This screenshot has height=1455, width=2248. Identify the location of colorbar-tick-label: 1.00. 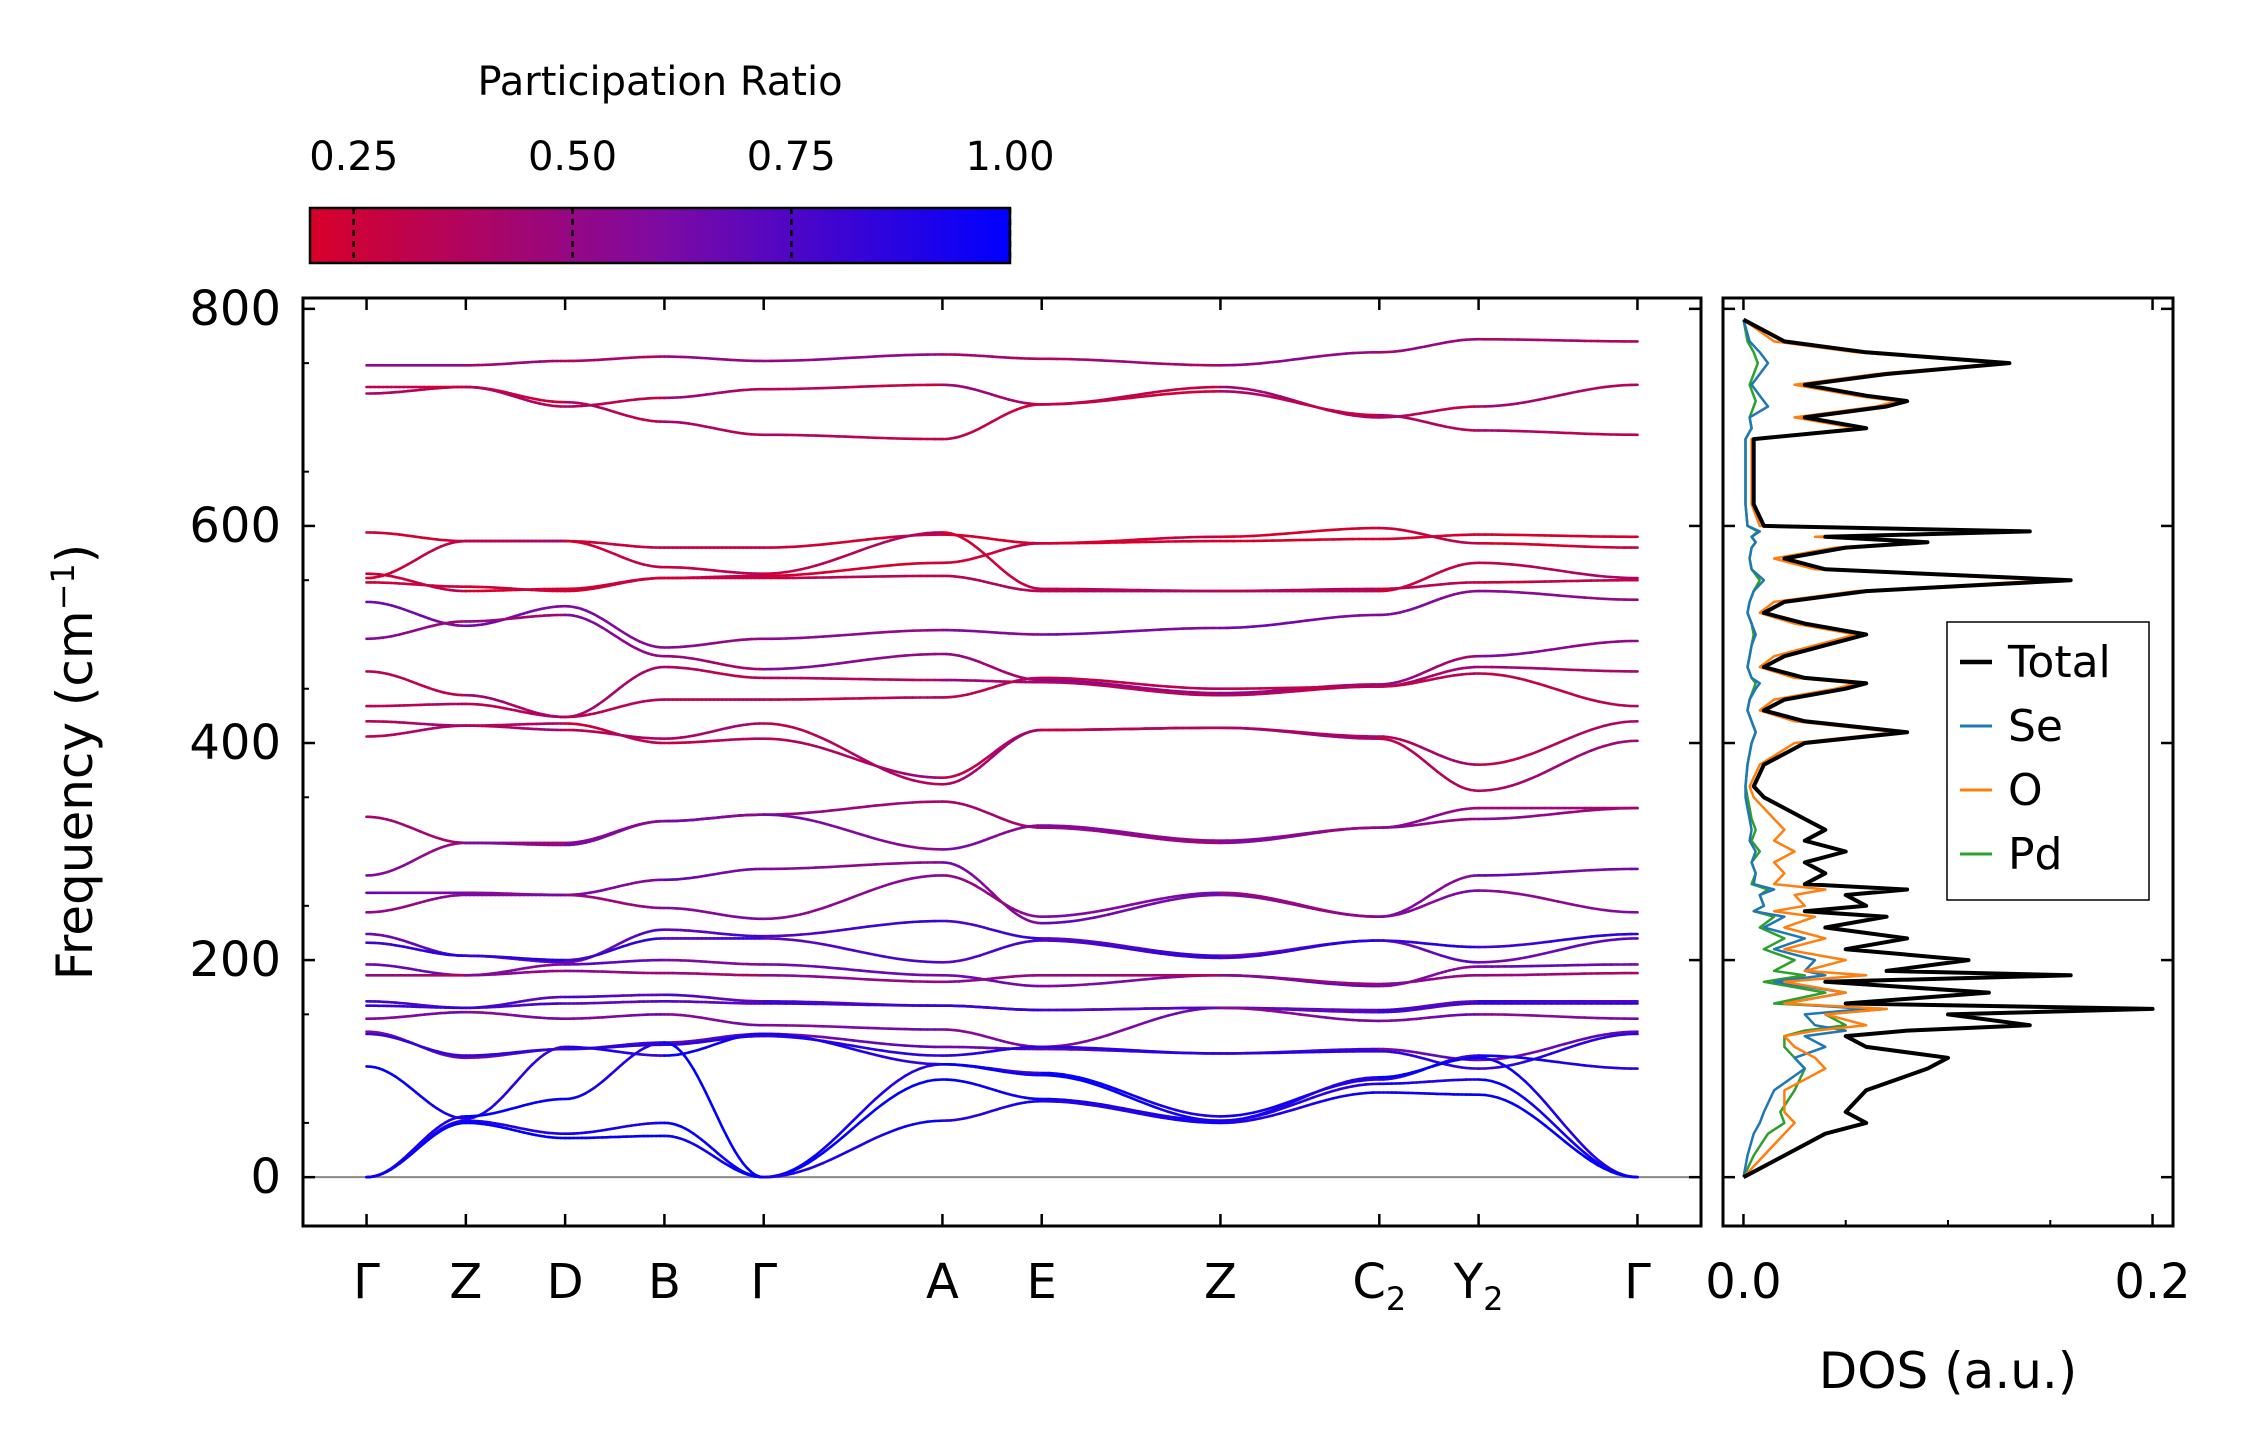
(1009, 157).